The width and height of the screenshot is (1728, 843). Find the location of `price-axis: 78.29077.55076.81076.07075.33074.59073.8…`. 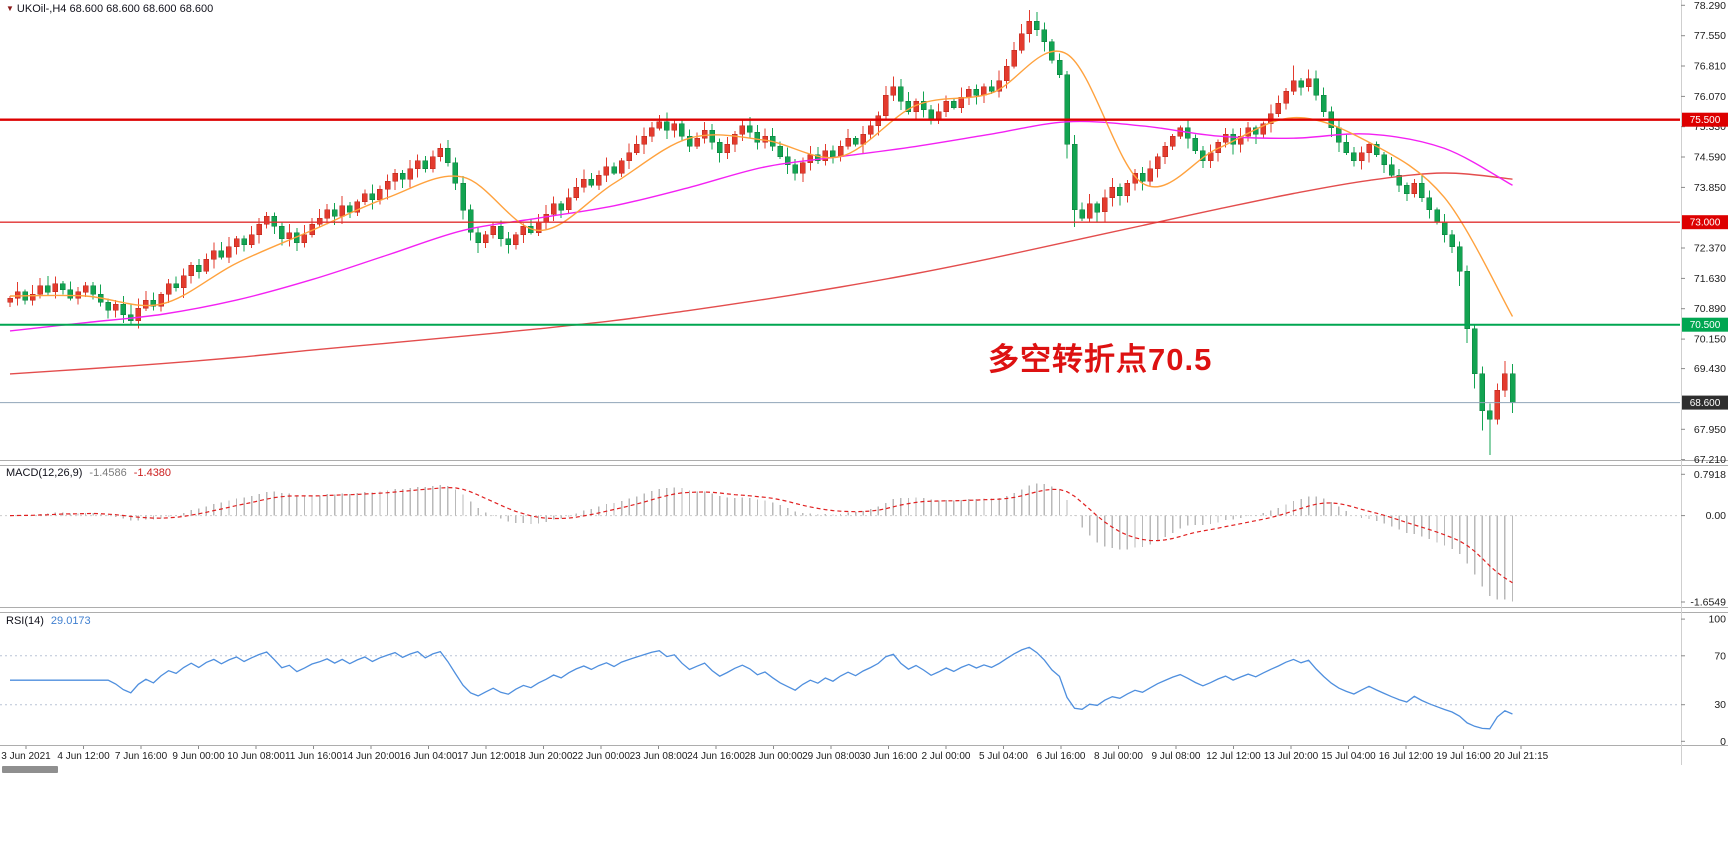

price-axis: 78.29077.55076.81076.07075.33074.59073.8… is located at coordinates (1704, 233).